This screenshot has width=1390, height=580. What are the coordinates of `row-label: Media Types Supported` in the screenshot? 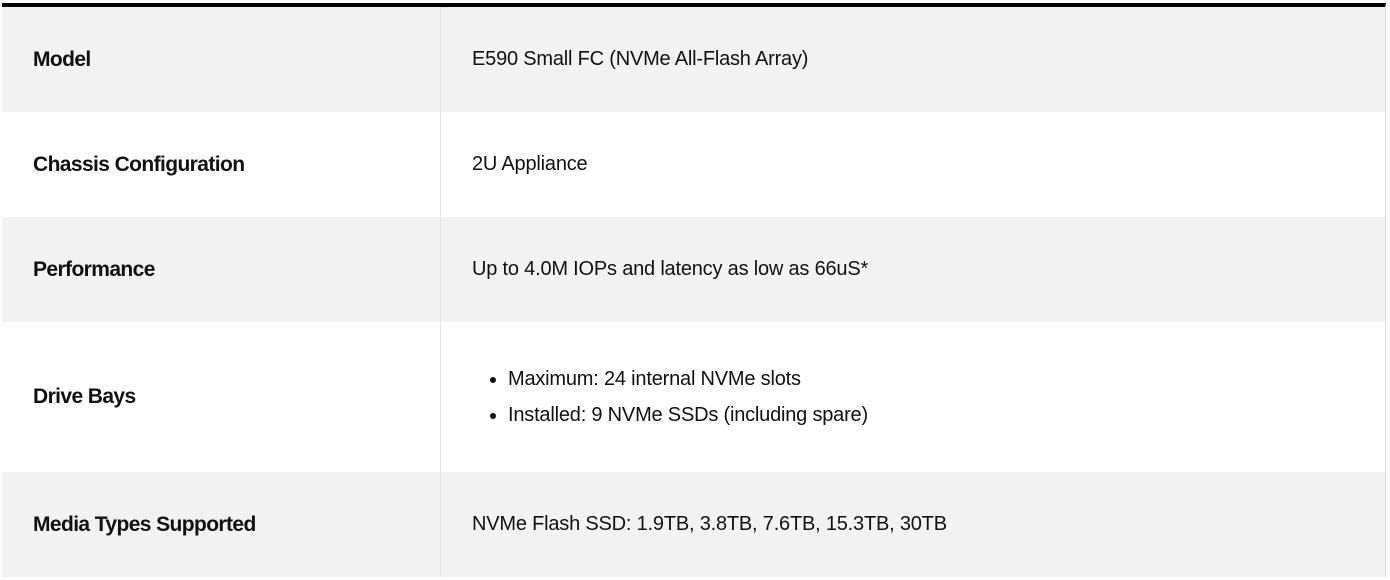 It's located at (221, 524).